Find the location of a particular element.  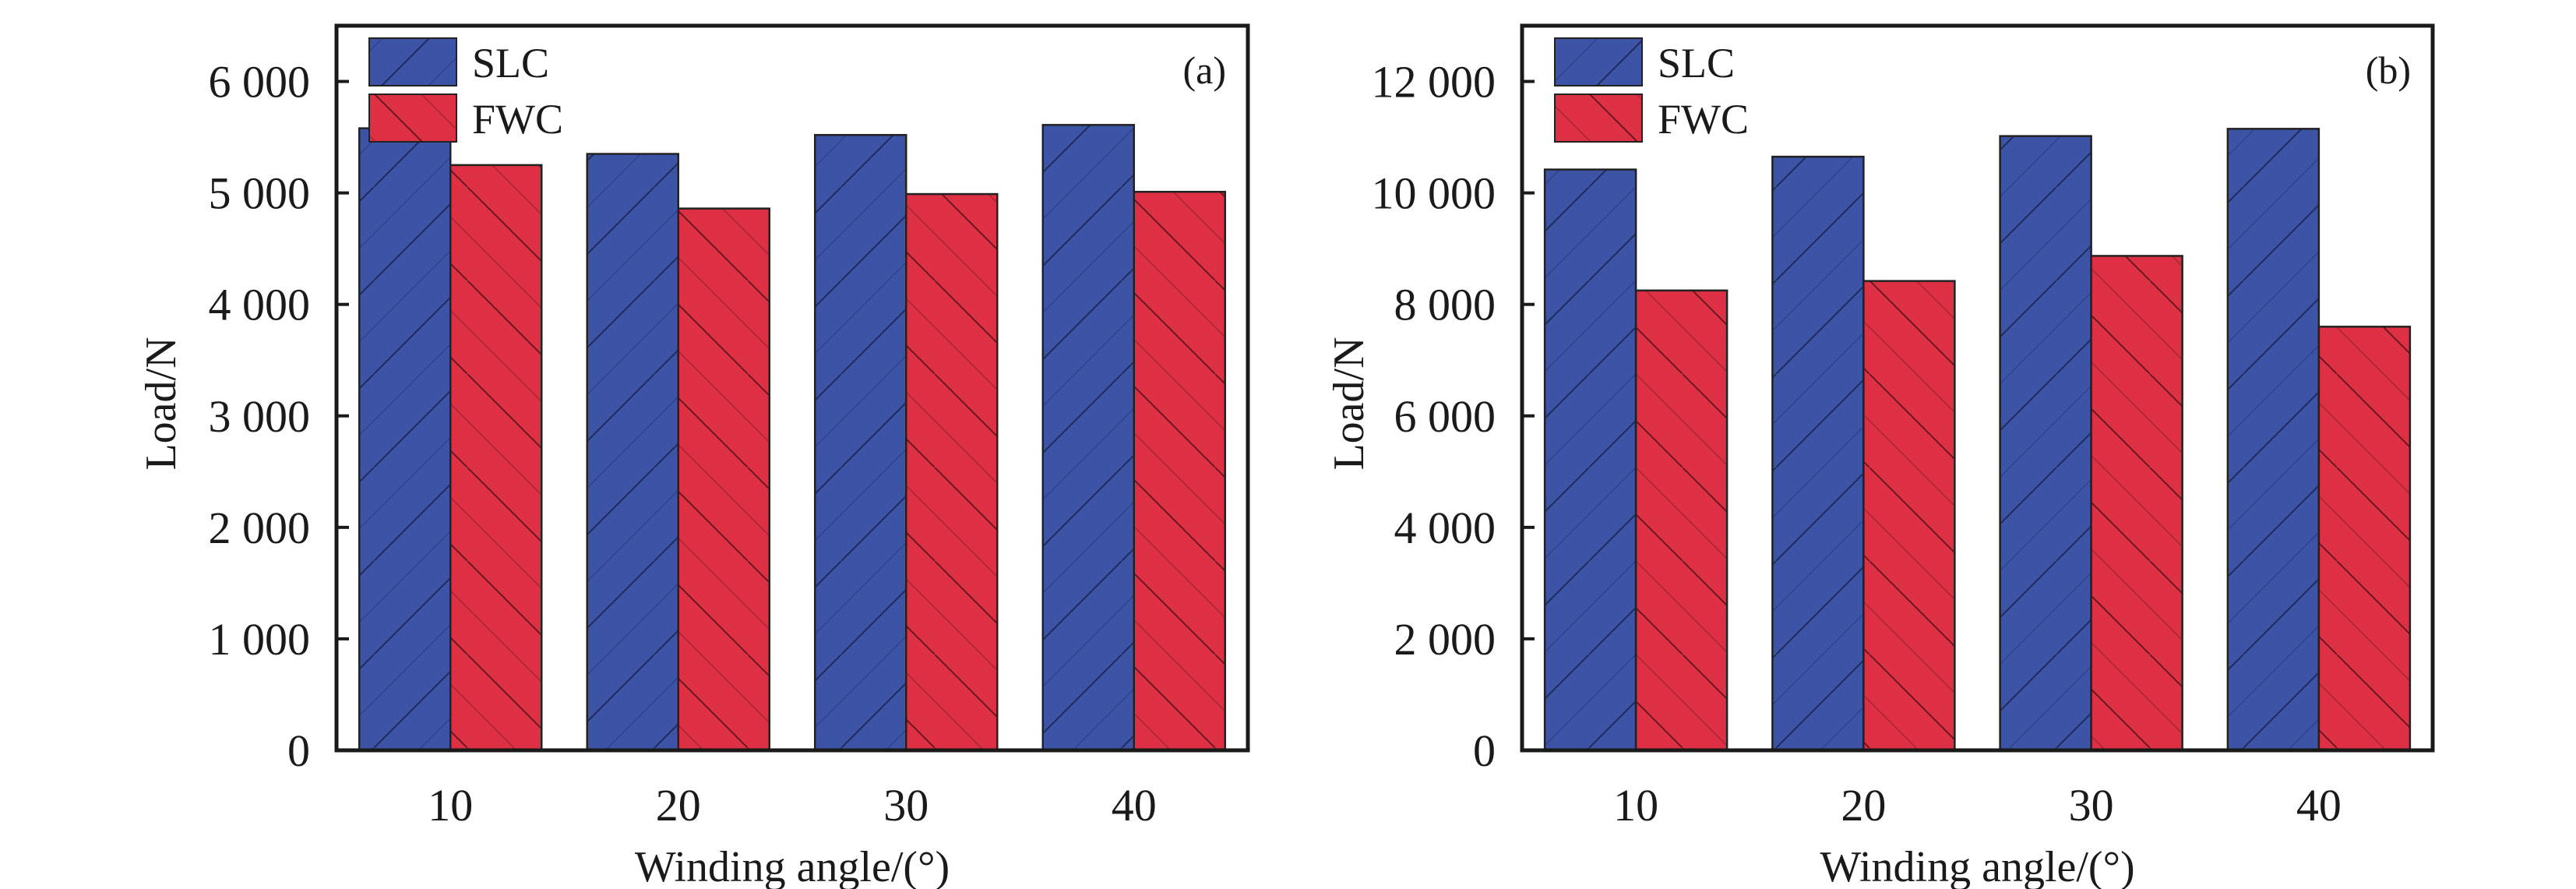

y-tick-label: 3 000 is located at coordinates (260, 416).